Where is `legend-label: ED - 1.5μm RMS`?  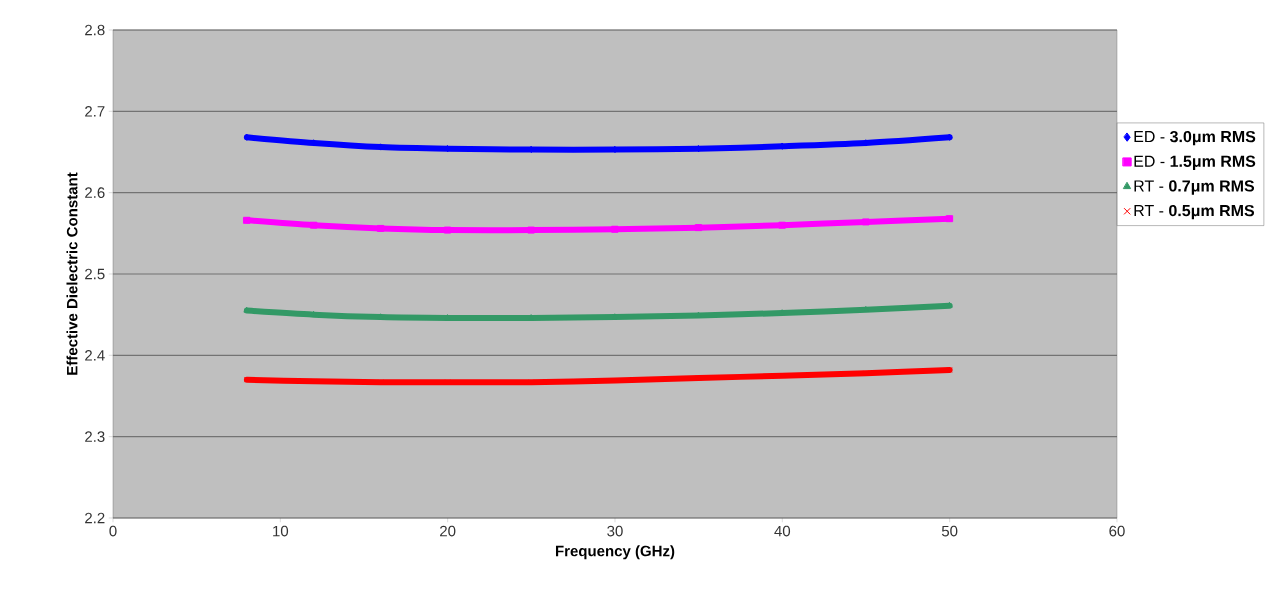 legend-label: ED - 1.5μm RMS is located at coordinates (1195, 163).